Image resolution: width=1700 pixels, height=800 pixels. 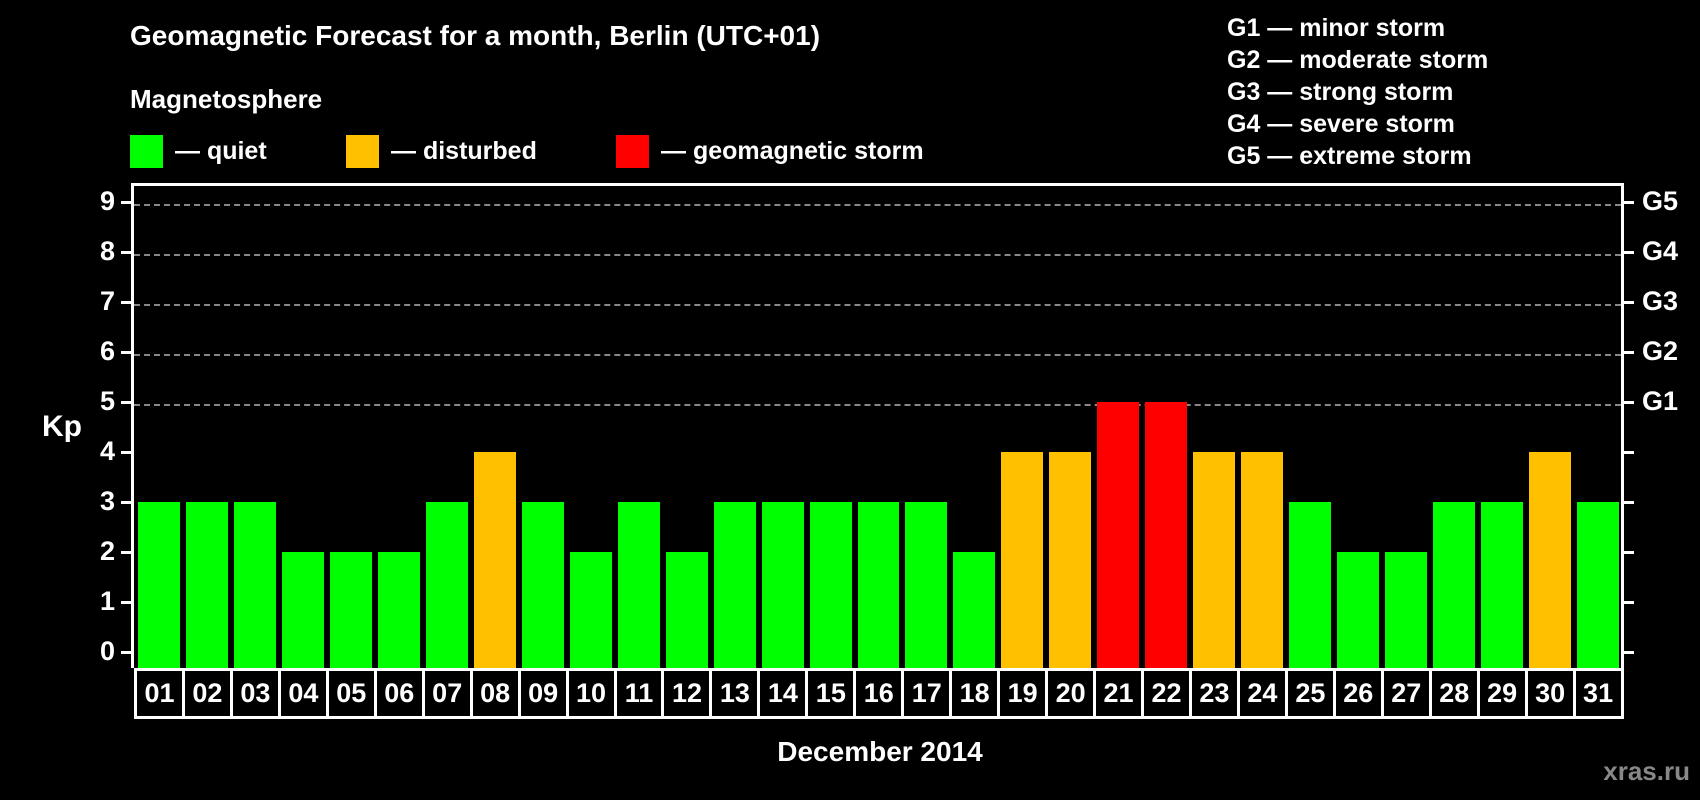 What do you see at coordinates (146, 151) in the screenshot?
I see `quiet-swatch` at bounding box center [146, 151].